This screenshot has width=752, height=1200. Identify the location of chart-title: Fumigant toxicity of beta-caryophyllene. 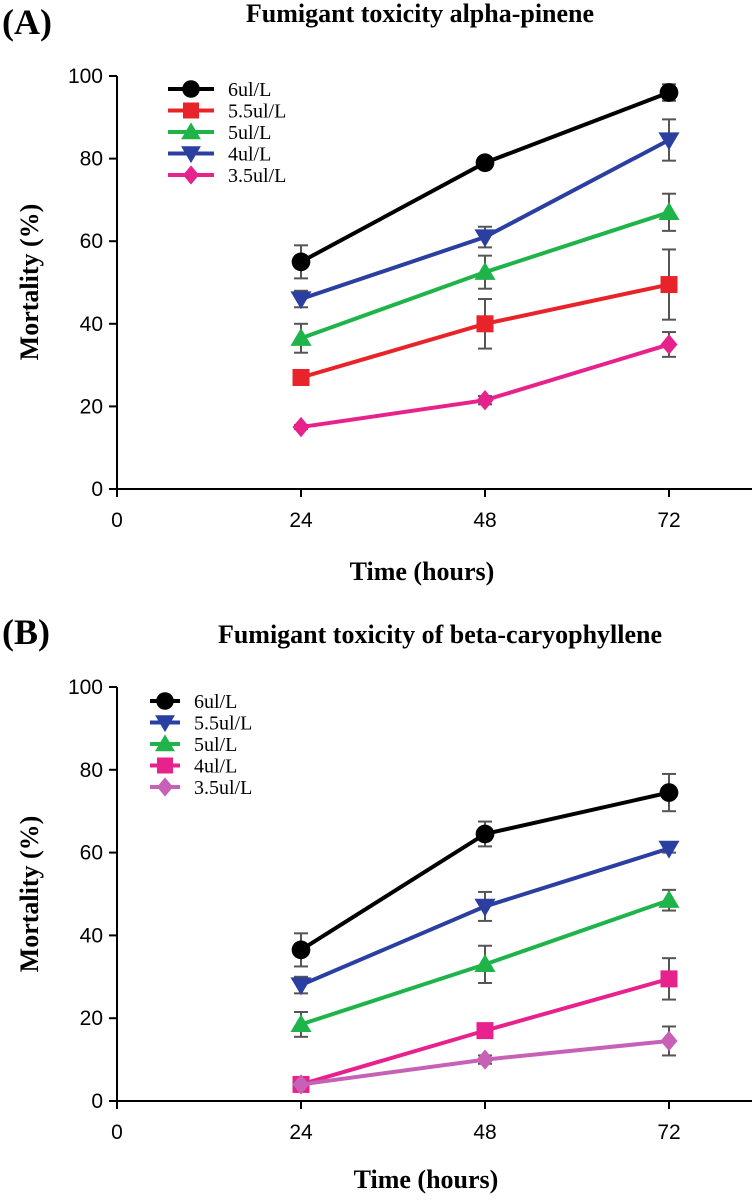
(440, 634).